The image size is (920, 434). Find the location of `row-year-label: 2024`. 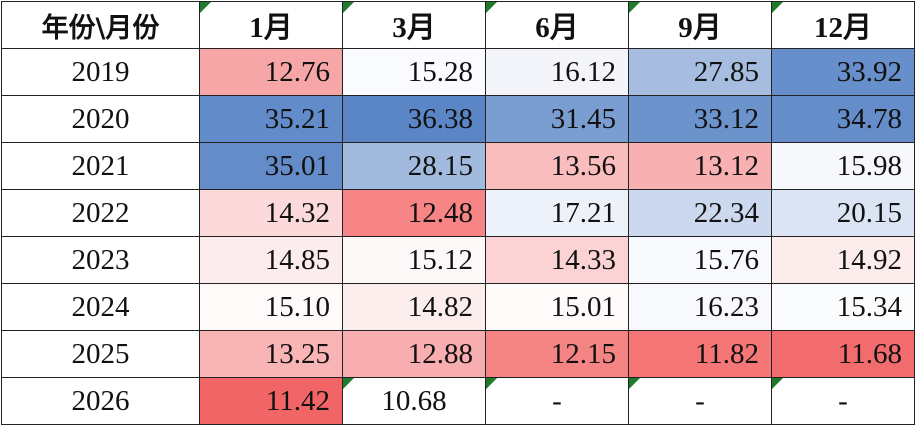

row-year-label: 2024 is located at coordinates (100, 307).